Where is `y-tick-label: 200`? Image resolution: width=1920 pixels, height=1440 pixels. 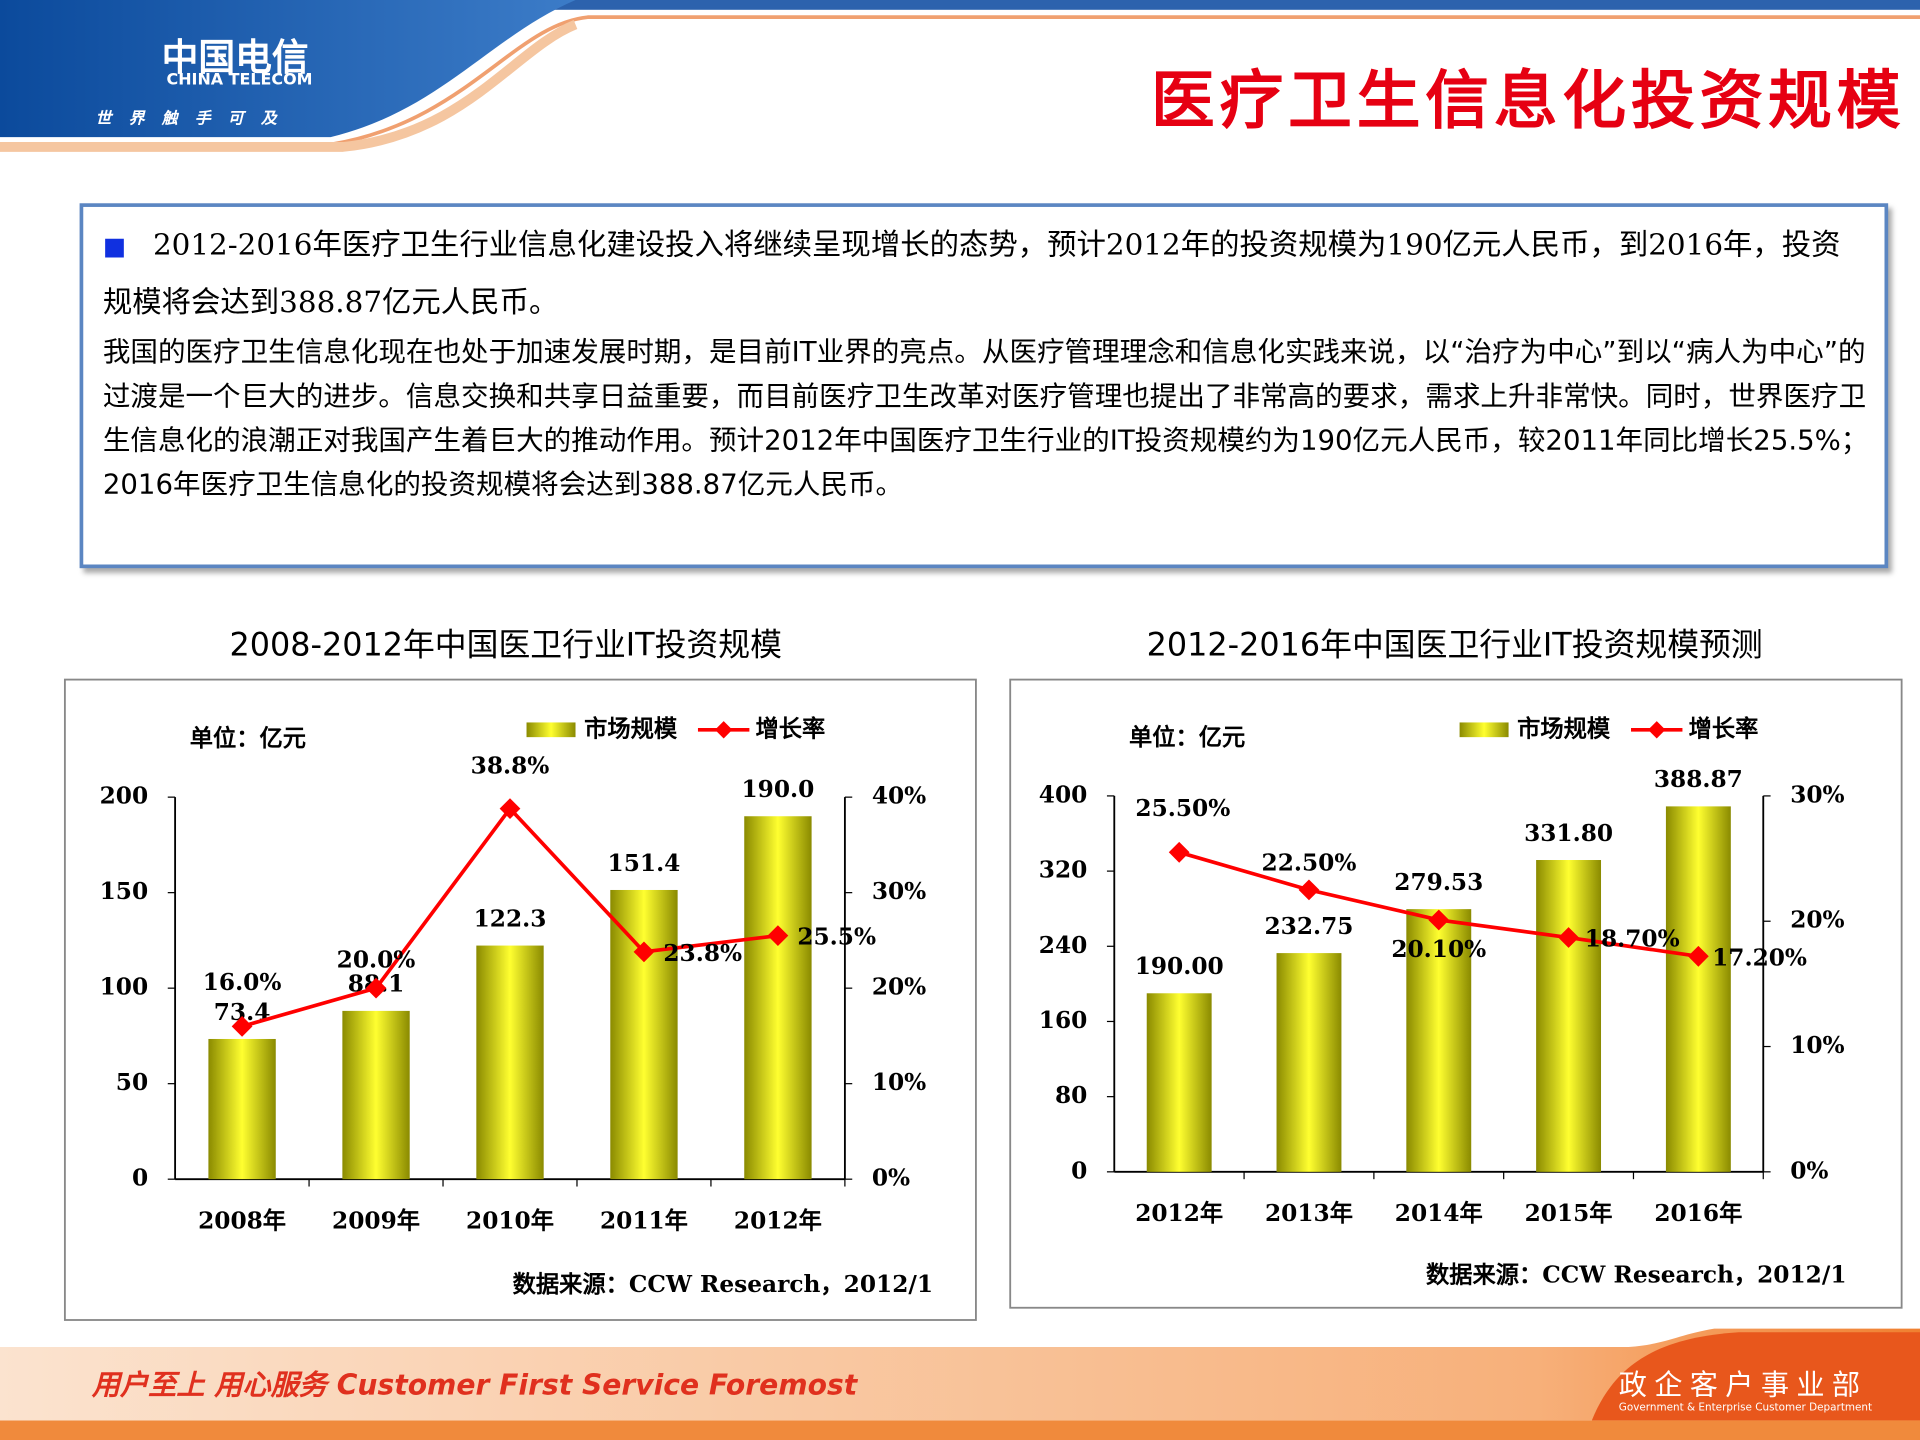
y-tick-label: 200 is located at coordinates (124, 796).